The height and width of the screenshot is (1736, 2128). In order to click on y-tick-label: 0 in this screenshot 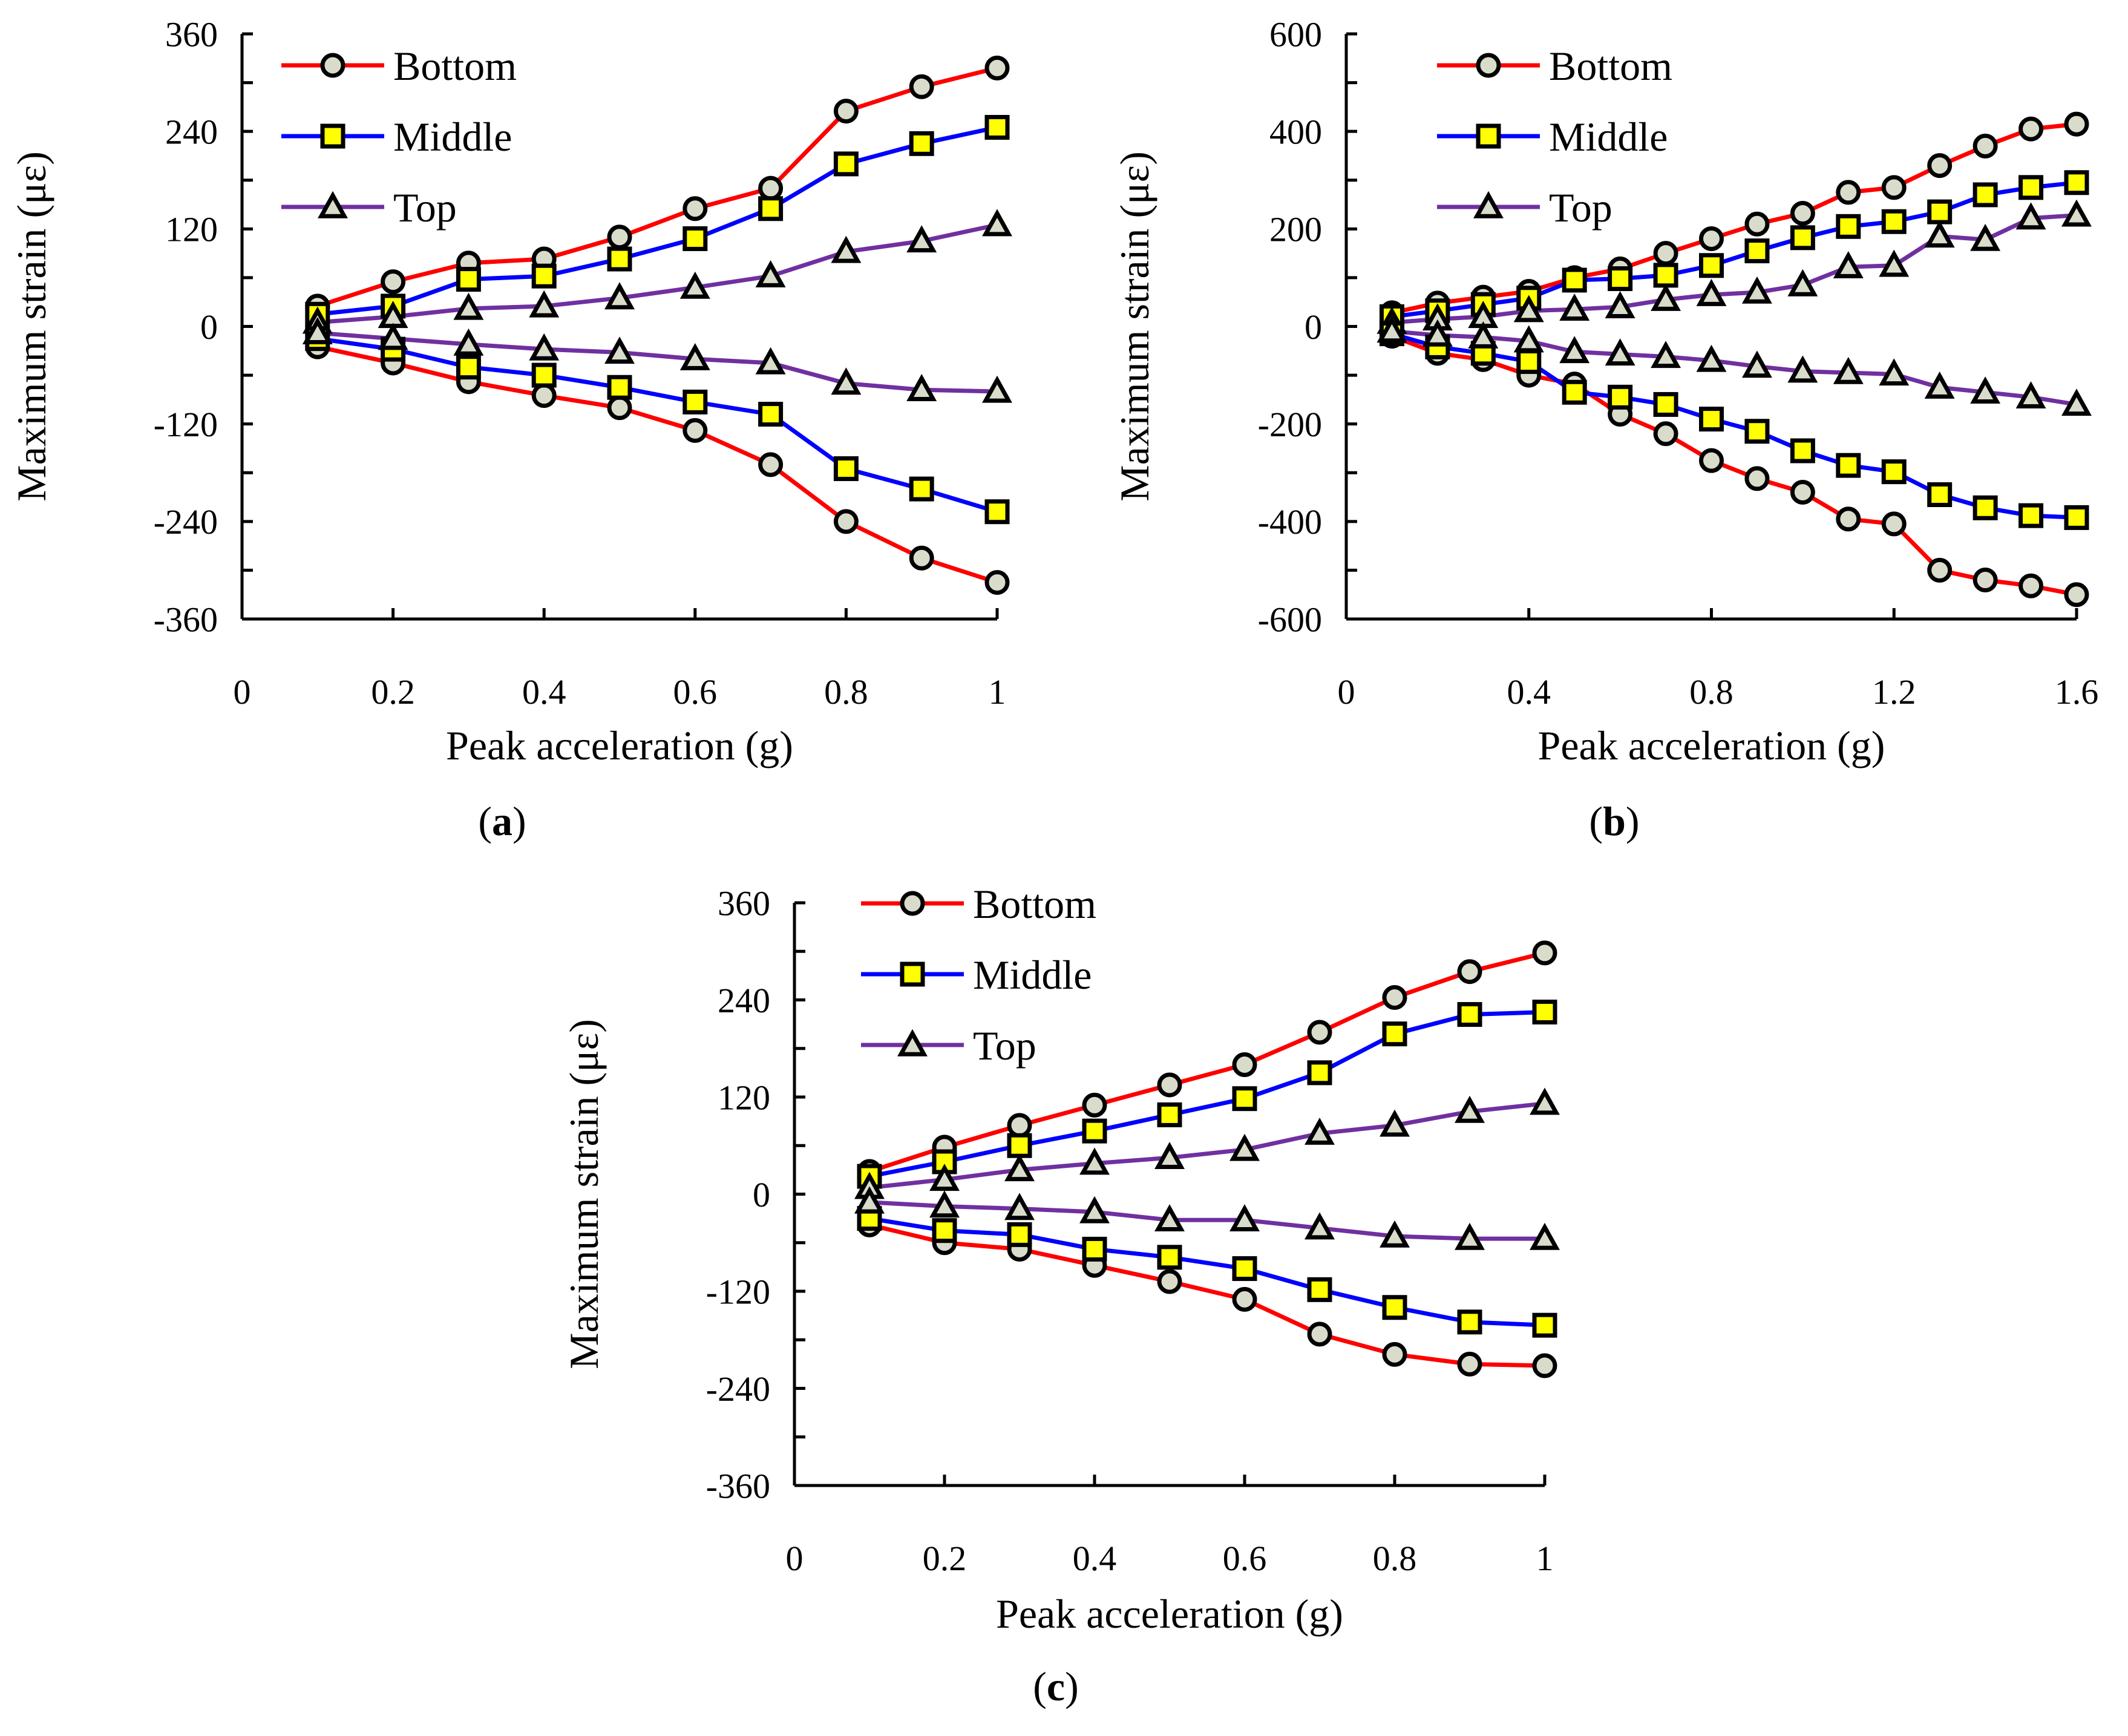, I will do `click(761, 1195)`.